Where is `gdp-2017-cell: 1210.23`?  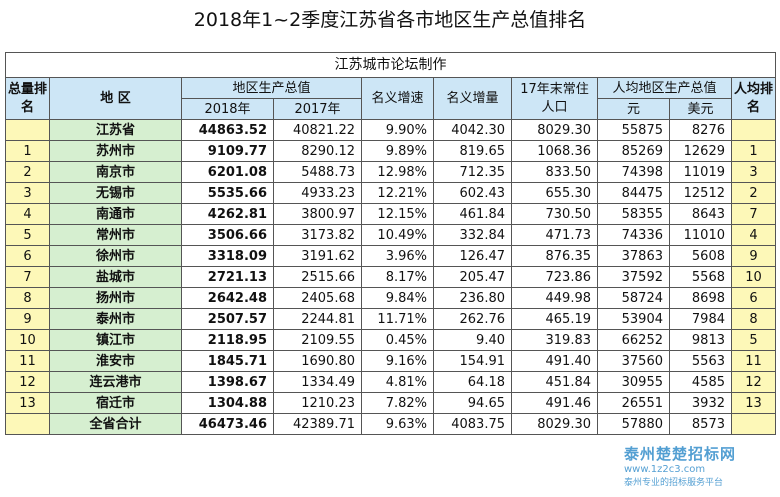 gdp-2017-cell: 1210.23 is located at coordinates (317, 403).